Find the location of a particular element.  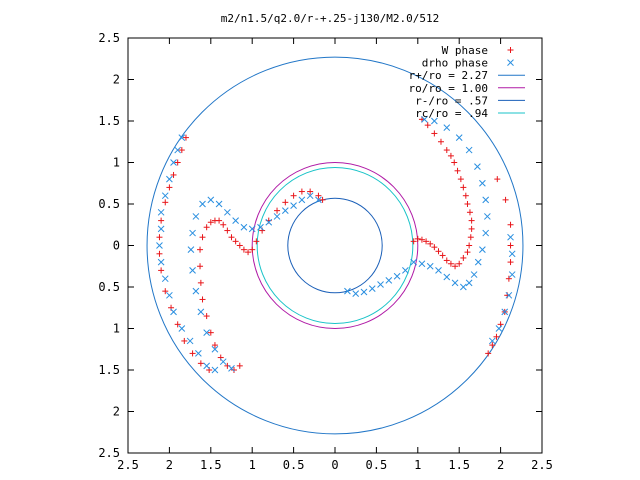

legend-label: rc/ro = .94 is located at coordinates (451, 113).